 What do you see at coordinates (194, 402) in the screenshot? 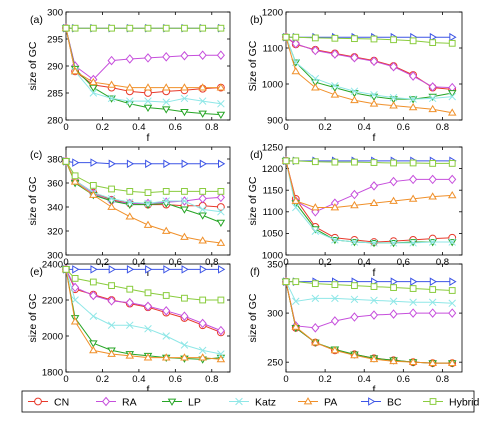
I see `legend-label: LP` at bounding box center [194, 402].